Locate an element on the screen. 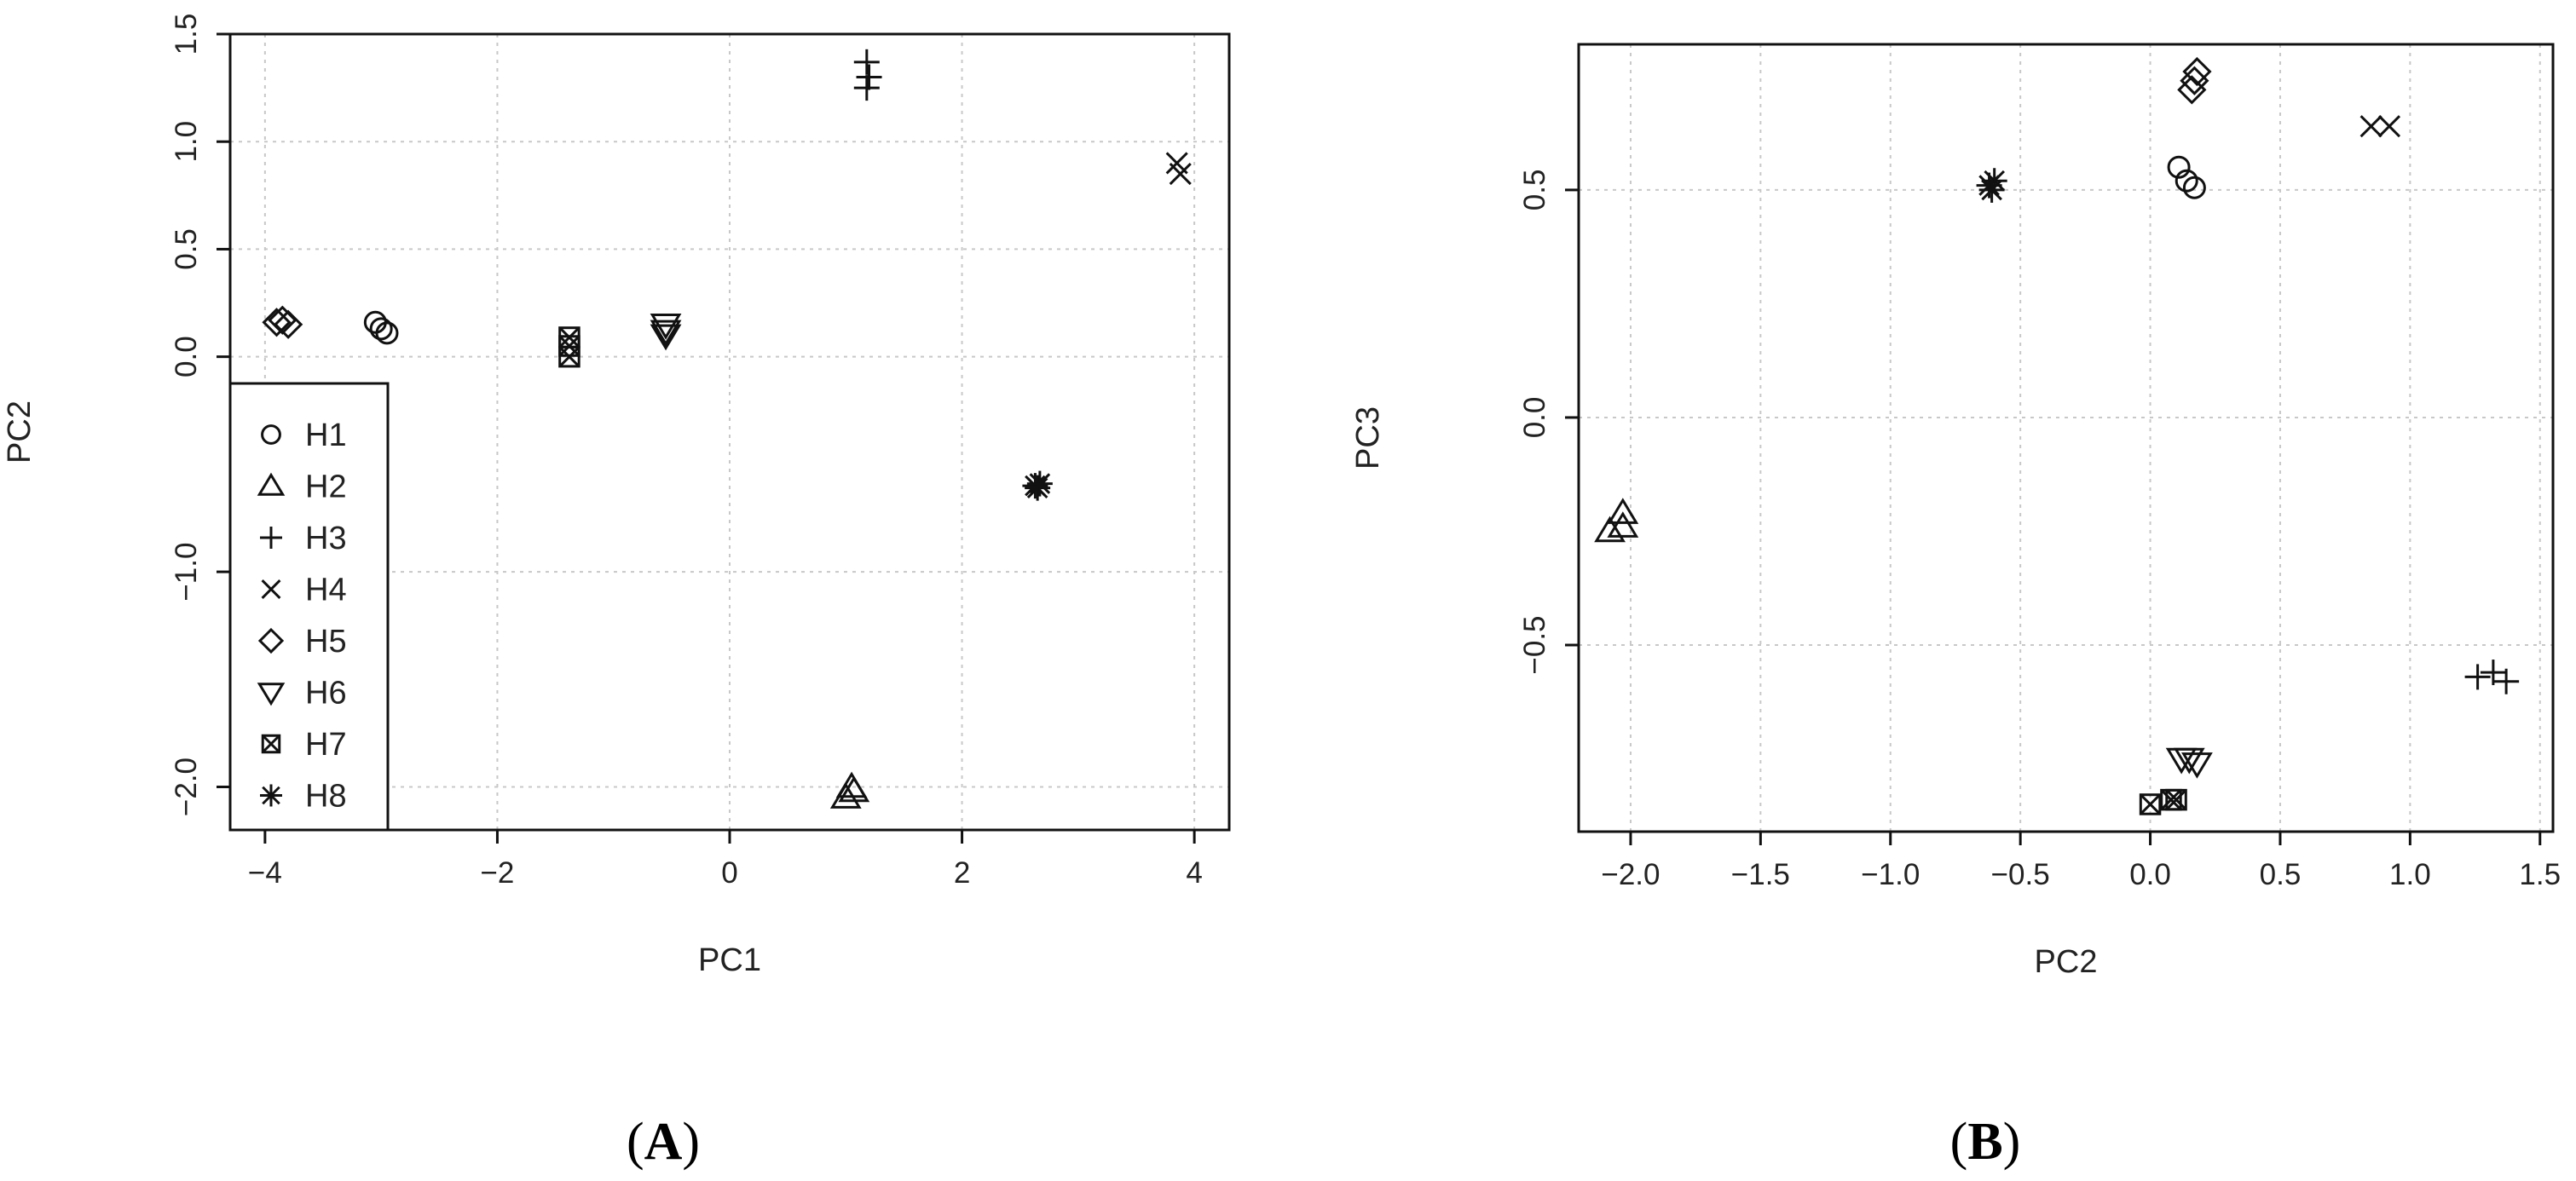 The image size is (2576, 1181). panel-a-series-h2 is located at coordinates (849, 790).